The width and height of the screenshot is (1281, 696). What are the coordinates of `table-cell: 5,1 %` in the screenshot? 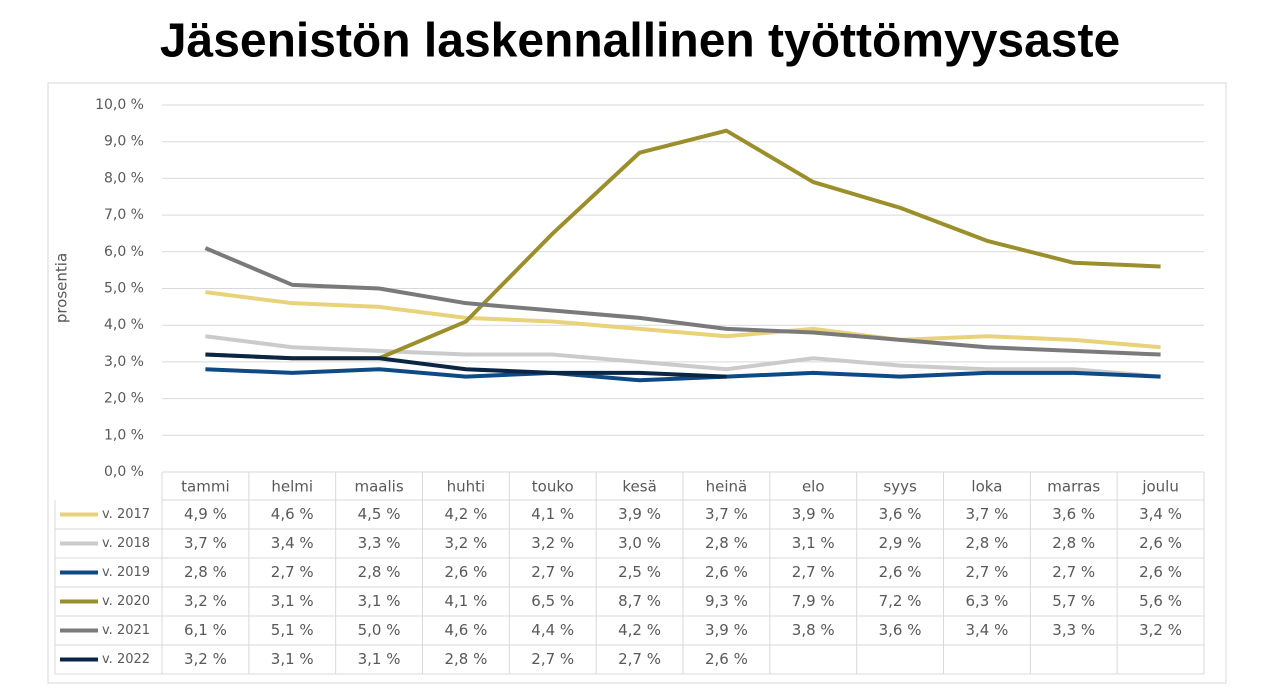 It's located at (292, 630).